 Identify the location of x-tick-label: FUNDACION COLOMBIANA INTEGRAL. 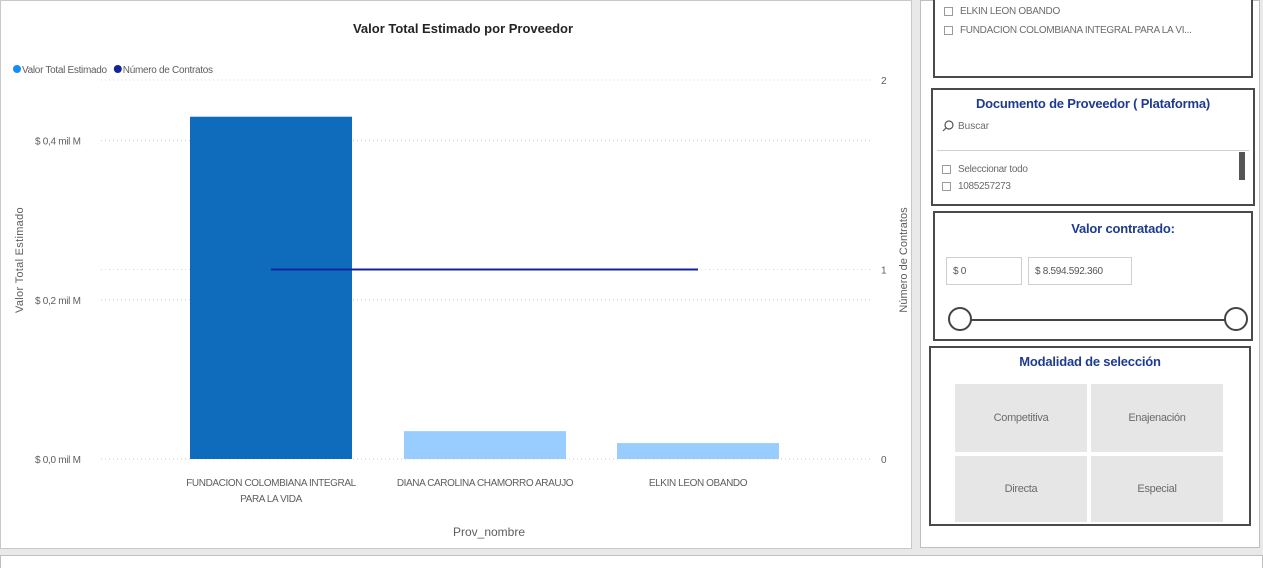
(271, 483).